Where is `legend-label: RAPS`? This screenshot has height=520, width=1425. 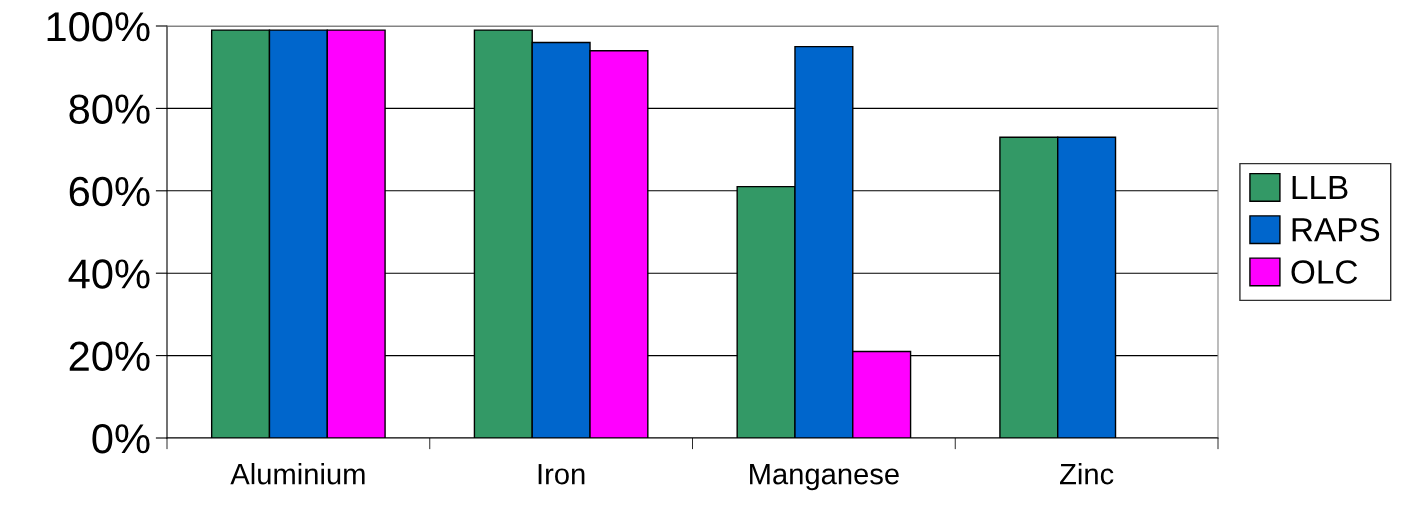
legend-label: RAPS is located at coordinates (1336, 229).